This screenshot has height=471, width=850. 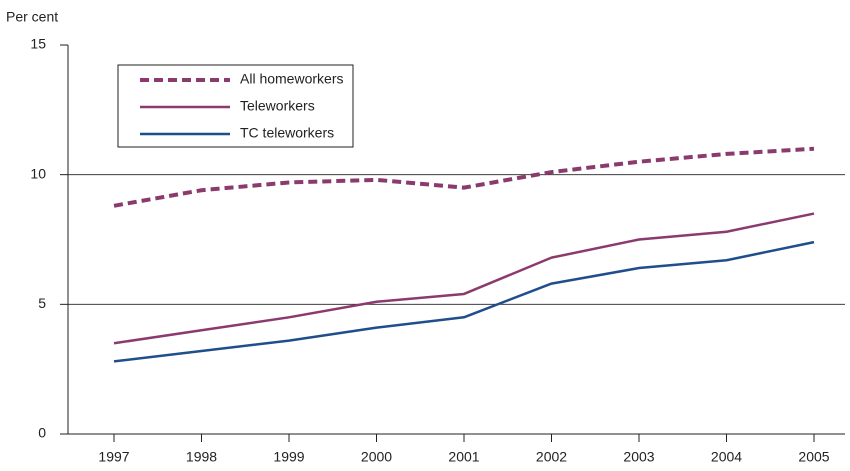 I want to click on x-tick-label: 1998, so click(x=201, y=457).